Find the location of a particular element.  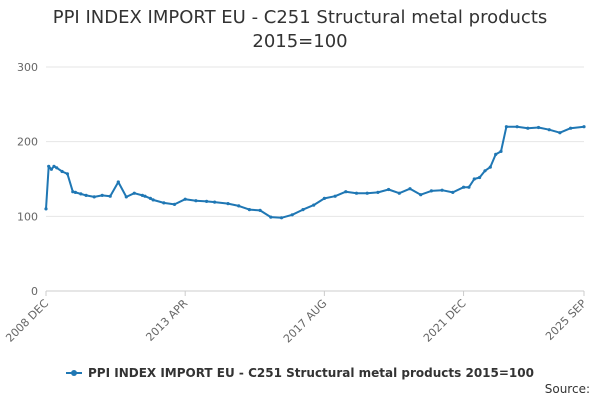

legend-marker-icon is located at coordinates (74, 373).